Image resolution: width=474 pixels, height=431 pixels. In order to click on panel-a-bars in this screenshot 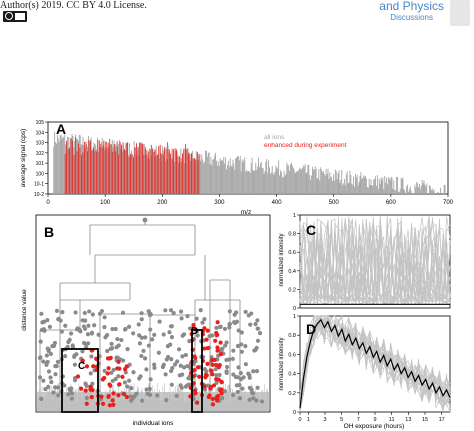, I will do `click(249, 162)`.